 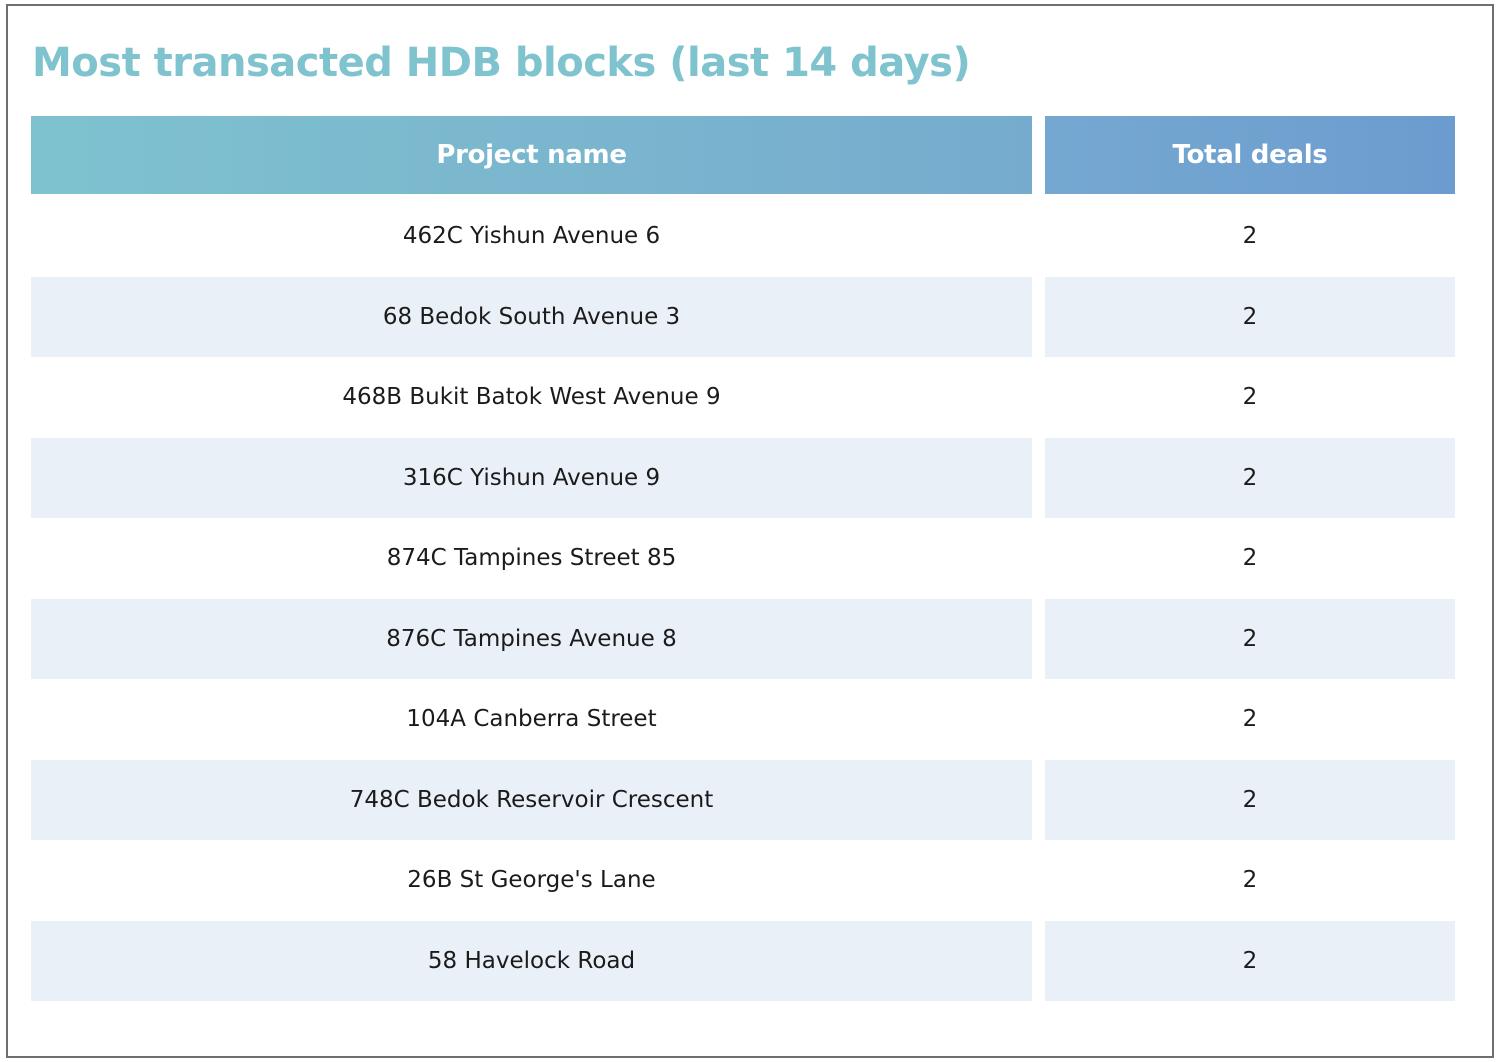 I want to click on column-header-total-deals: Total deals, so click(x=1250, y=155).